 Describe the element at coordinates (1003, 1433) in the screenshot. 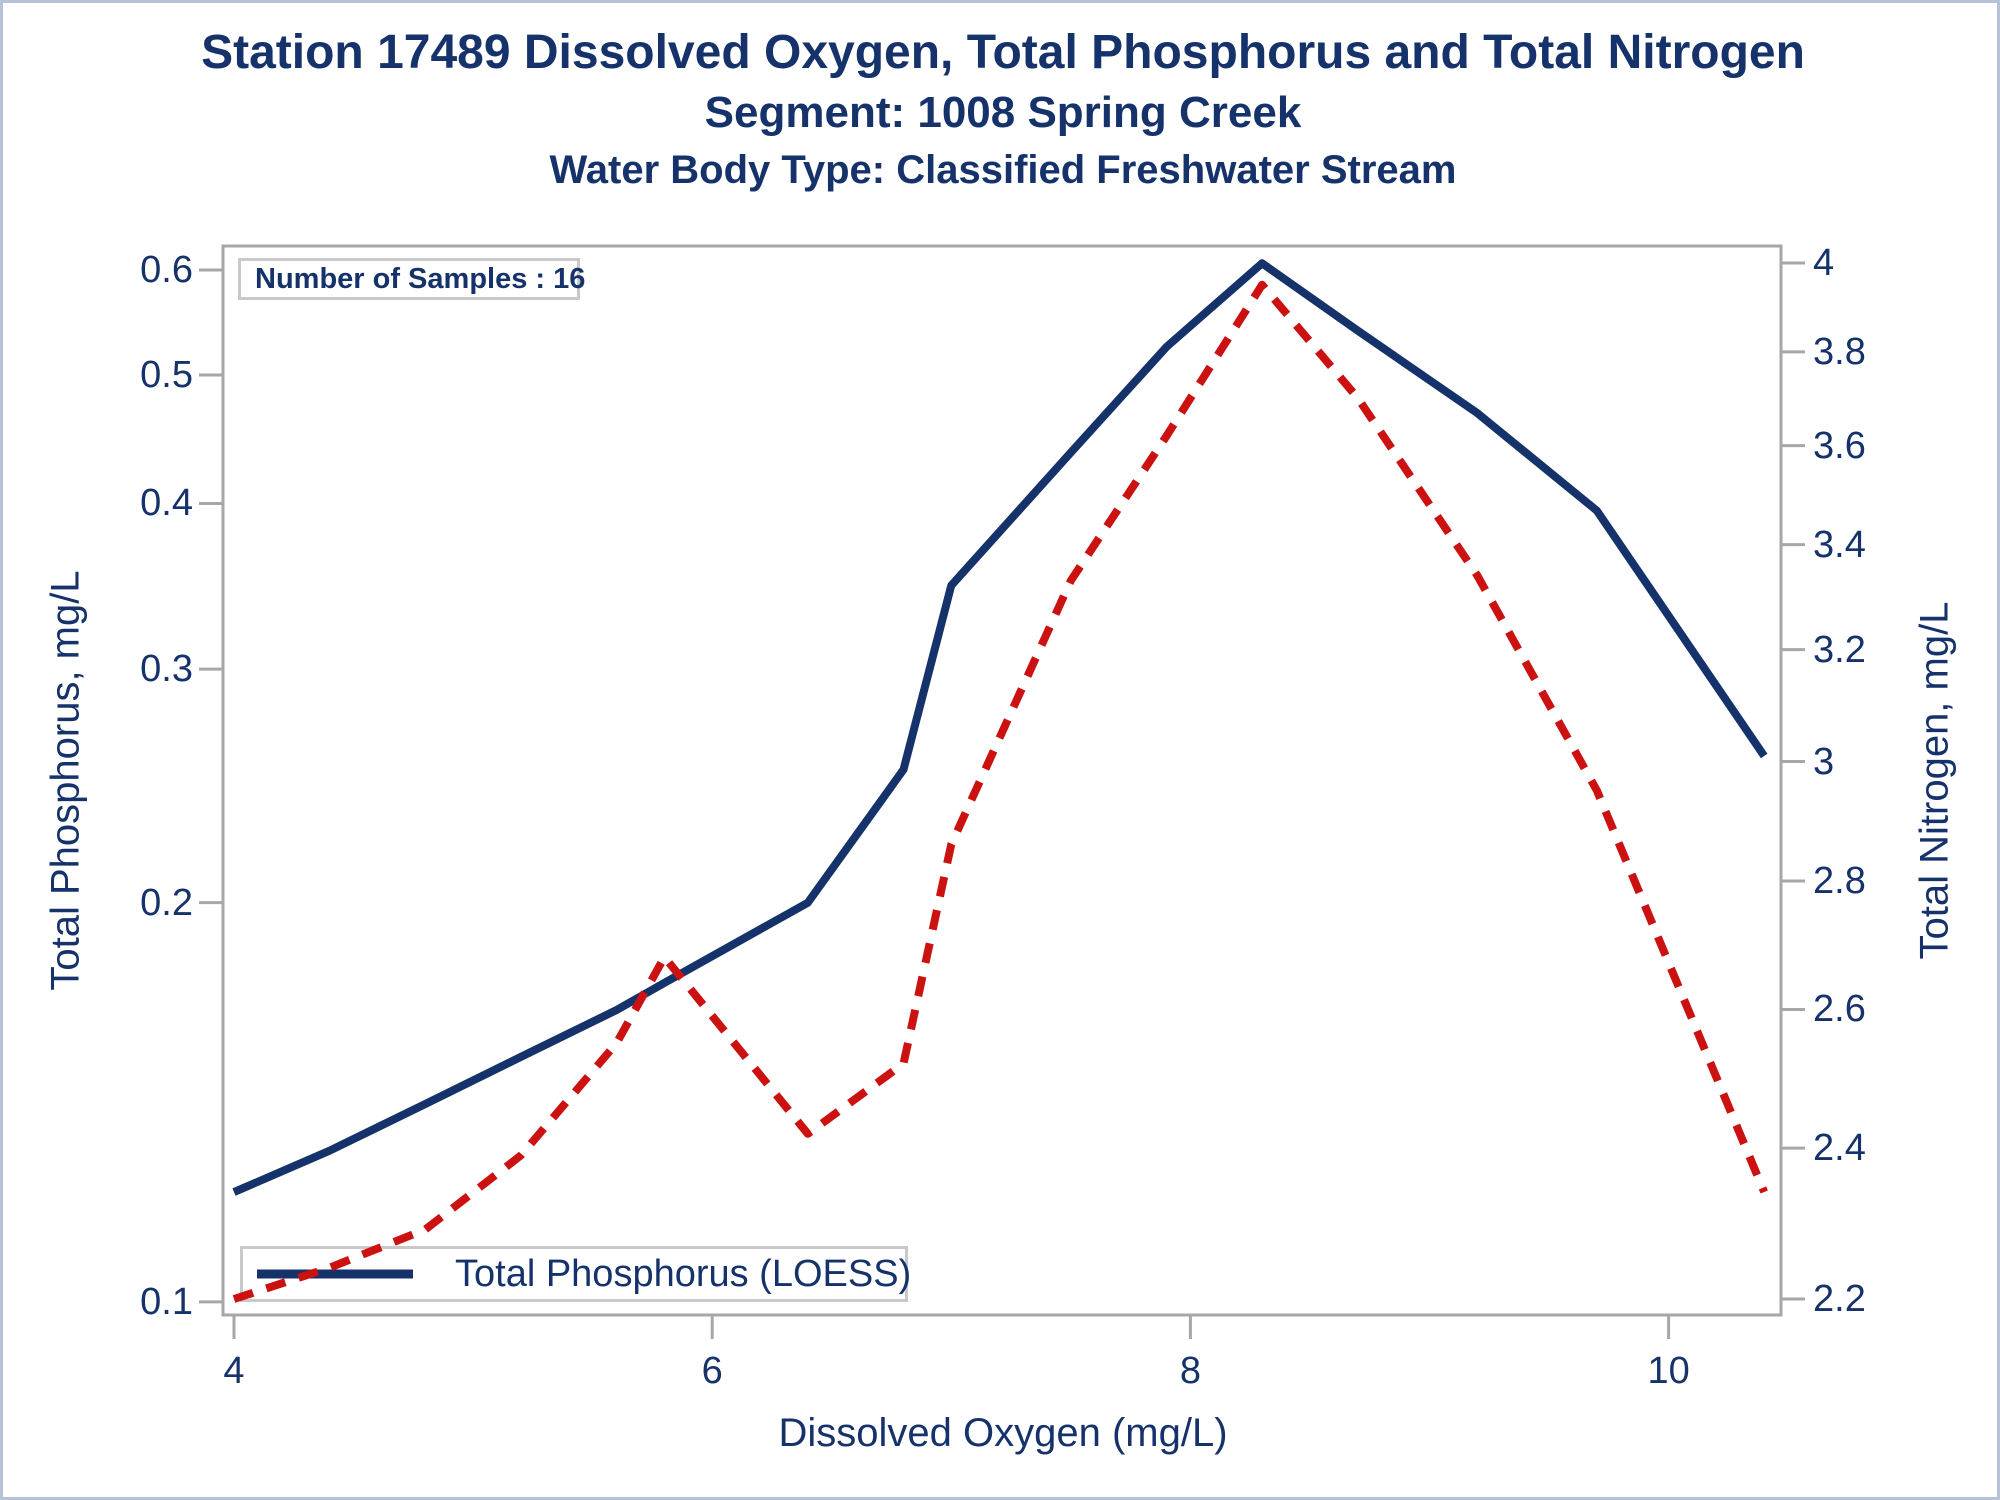

I see `x-axis-title: Dissolved Oxygen (mg/L)` at that location.